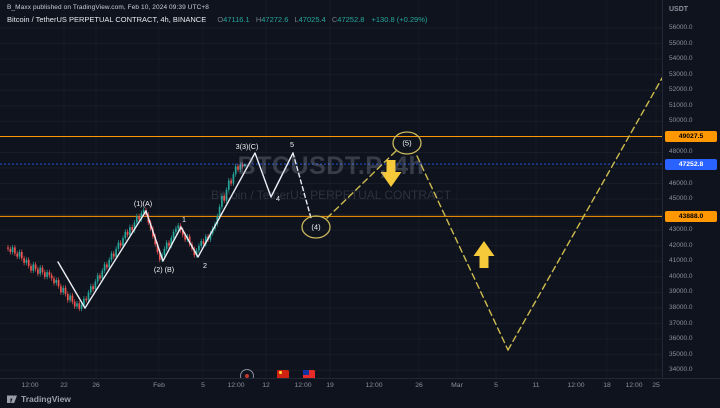 Image resolution: width=720 pixels, height=408 pixels. I want to click on time-label: 22, so click(64, 385).